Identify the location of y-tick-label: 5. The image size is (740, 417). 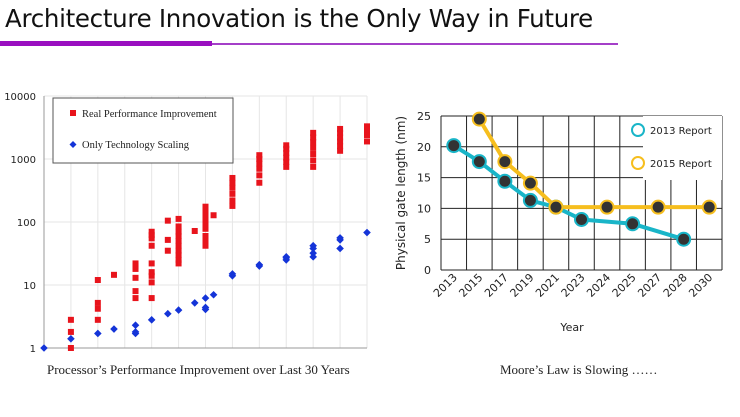
(427, 239).